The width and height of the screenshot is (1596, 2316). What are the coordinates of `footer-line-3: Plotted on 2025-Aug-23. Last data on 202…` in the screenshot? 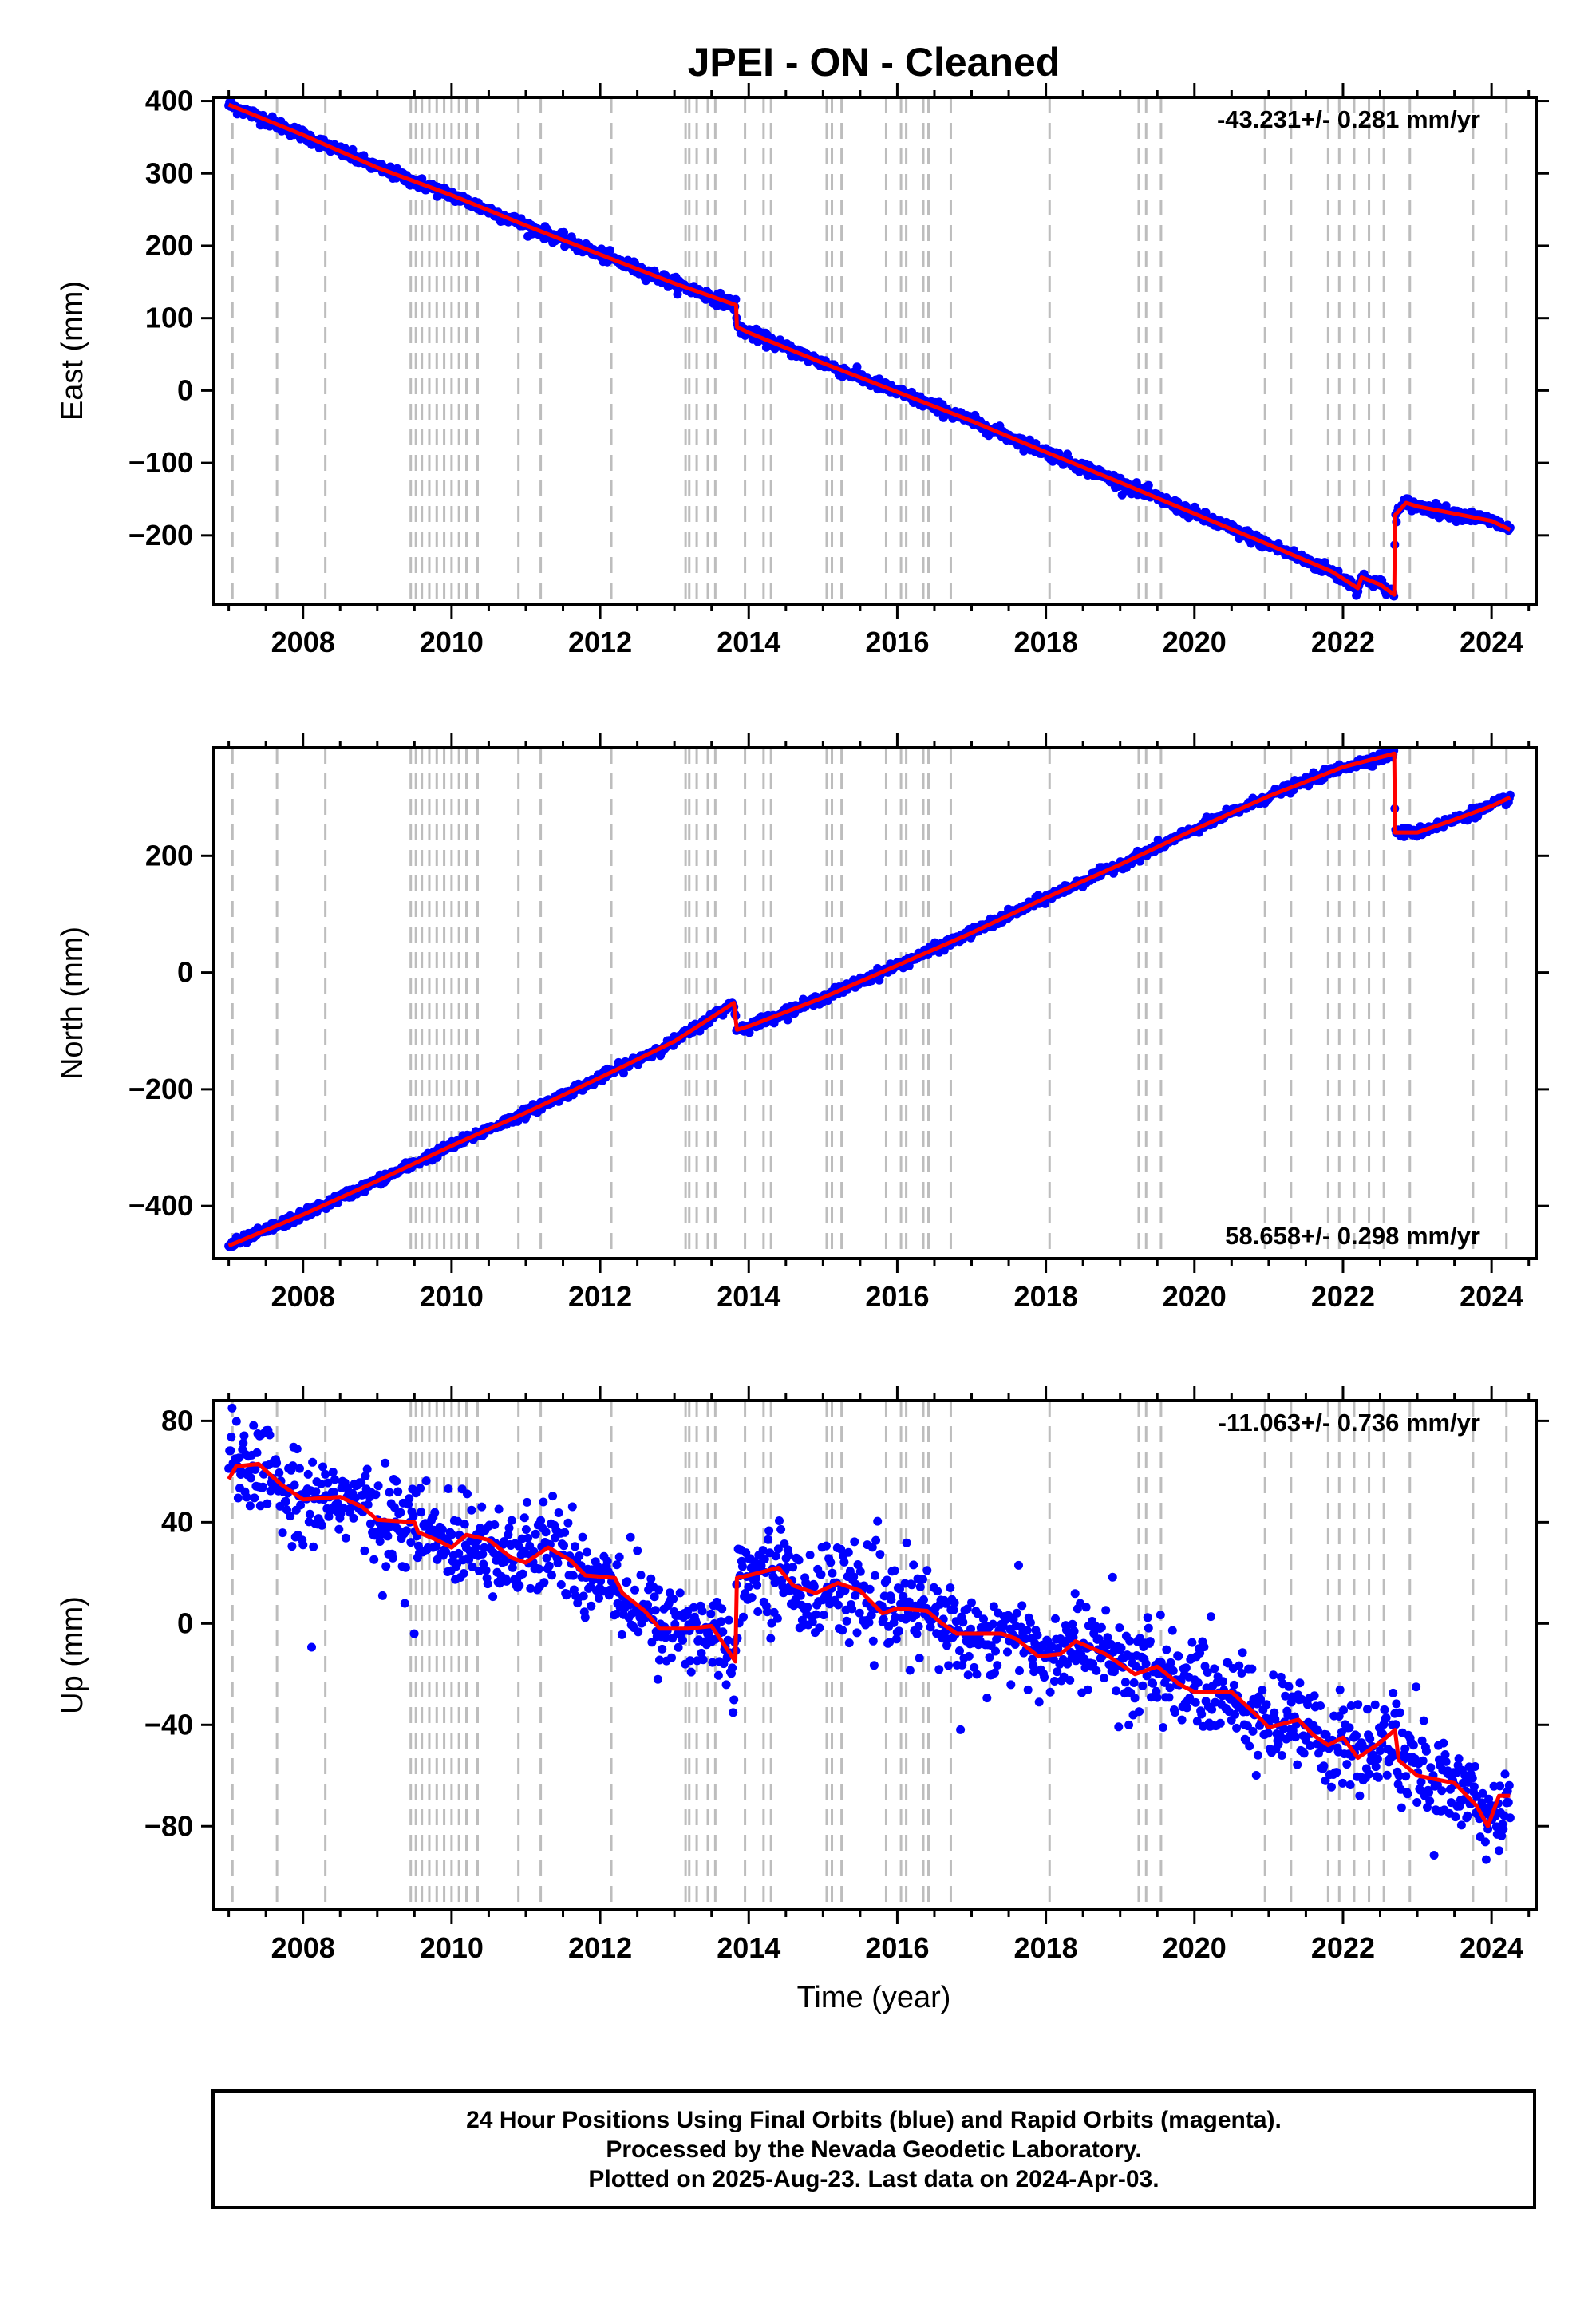 It's located at (873, 2178).